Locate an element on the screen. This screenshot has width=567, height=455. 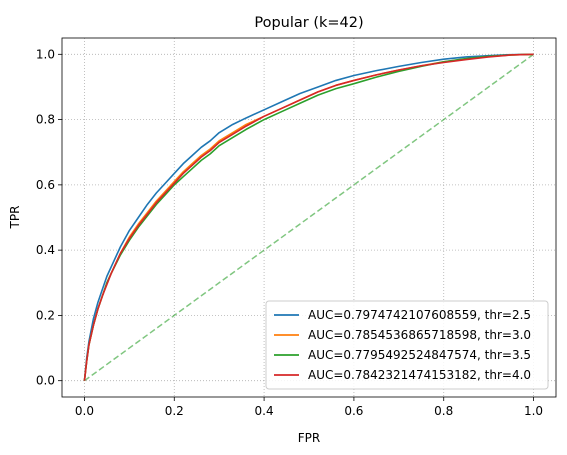
y-tick-label: 0.4 is located at coordinates (45, 250).